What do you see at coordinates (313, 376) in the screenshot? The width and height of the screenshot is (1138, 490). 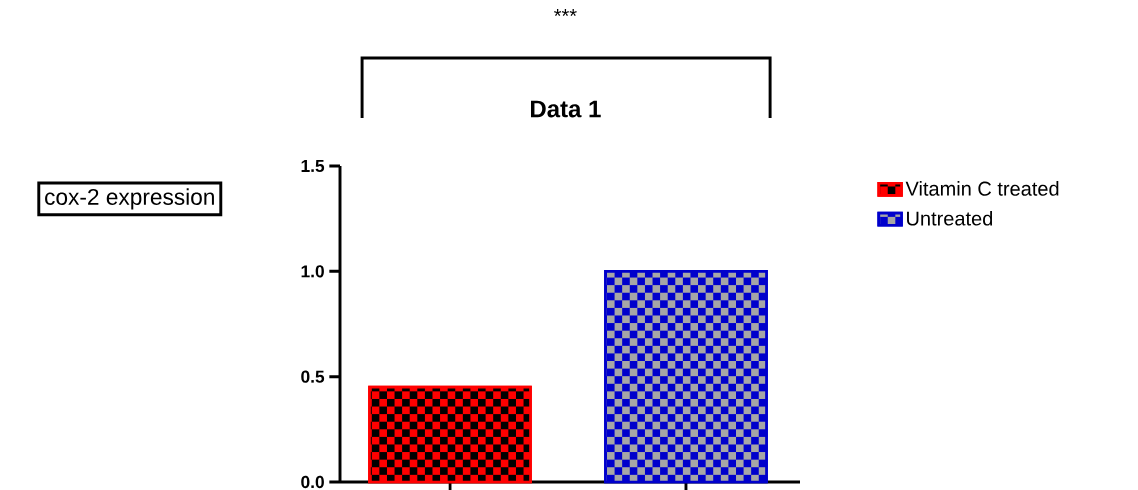 I see `y-tick-label: 0.5` at bounding box center [313, 376].